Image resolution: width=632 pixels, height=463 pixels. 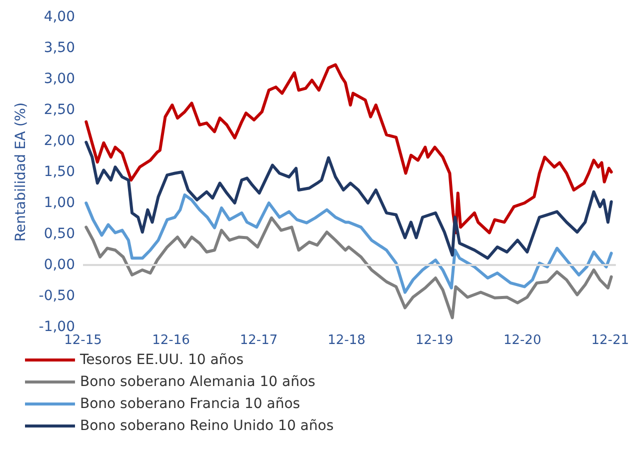 What do you see at coordinates (207, 426) in the screenshot?
I see `legend-label: Bono soberano Reino Unido 10 años` at bounding box center [207, 426].